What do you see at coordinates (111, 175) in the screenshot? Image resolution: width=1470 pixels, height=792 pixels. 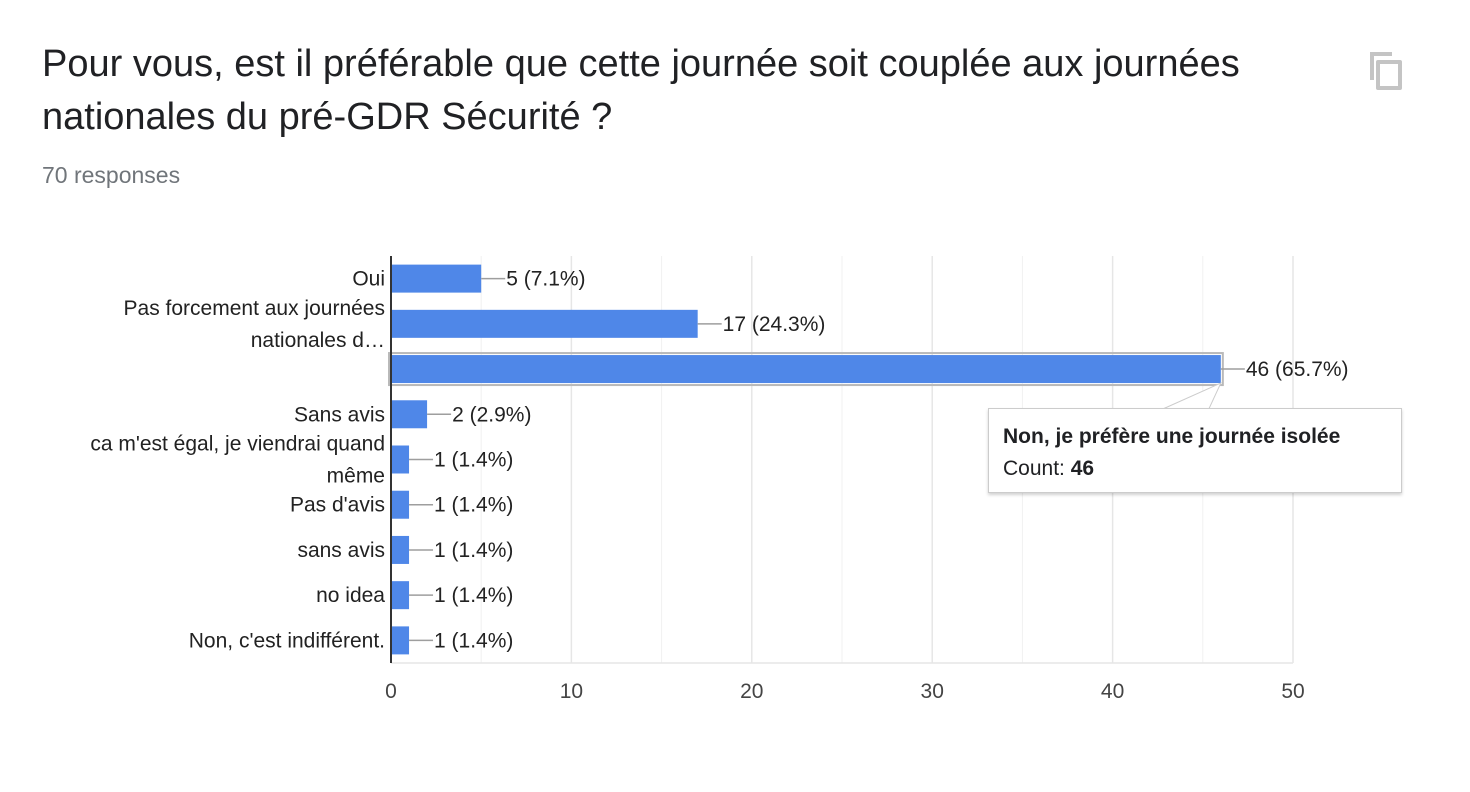 I see `response-count: 70 responses` at bounding box center [111, 175].